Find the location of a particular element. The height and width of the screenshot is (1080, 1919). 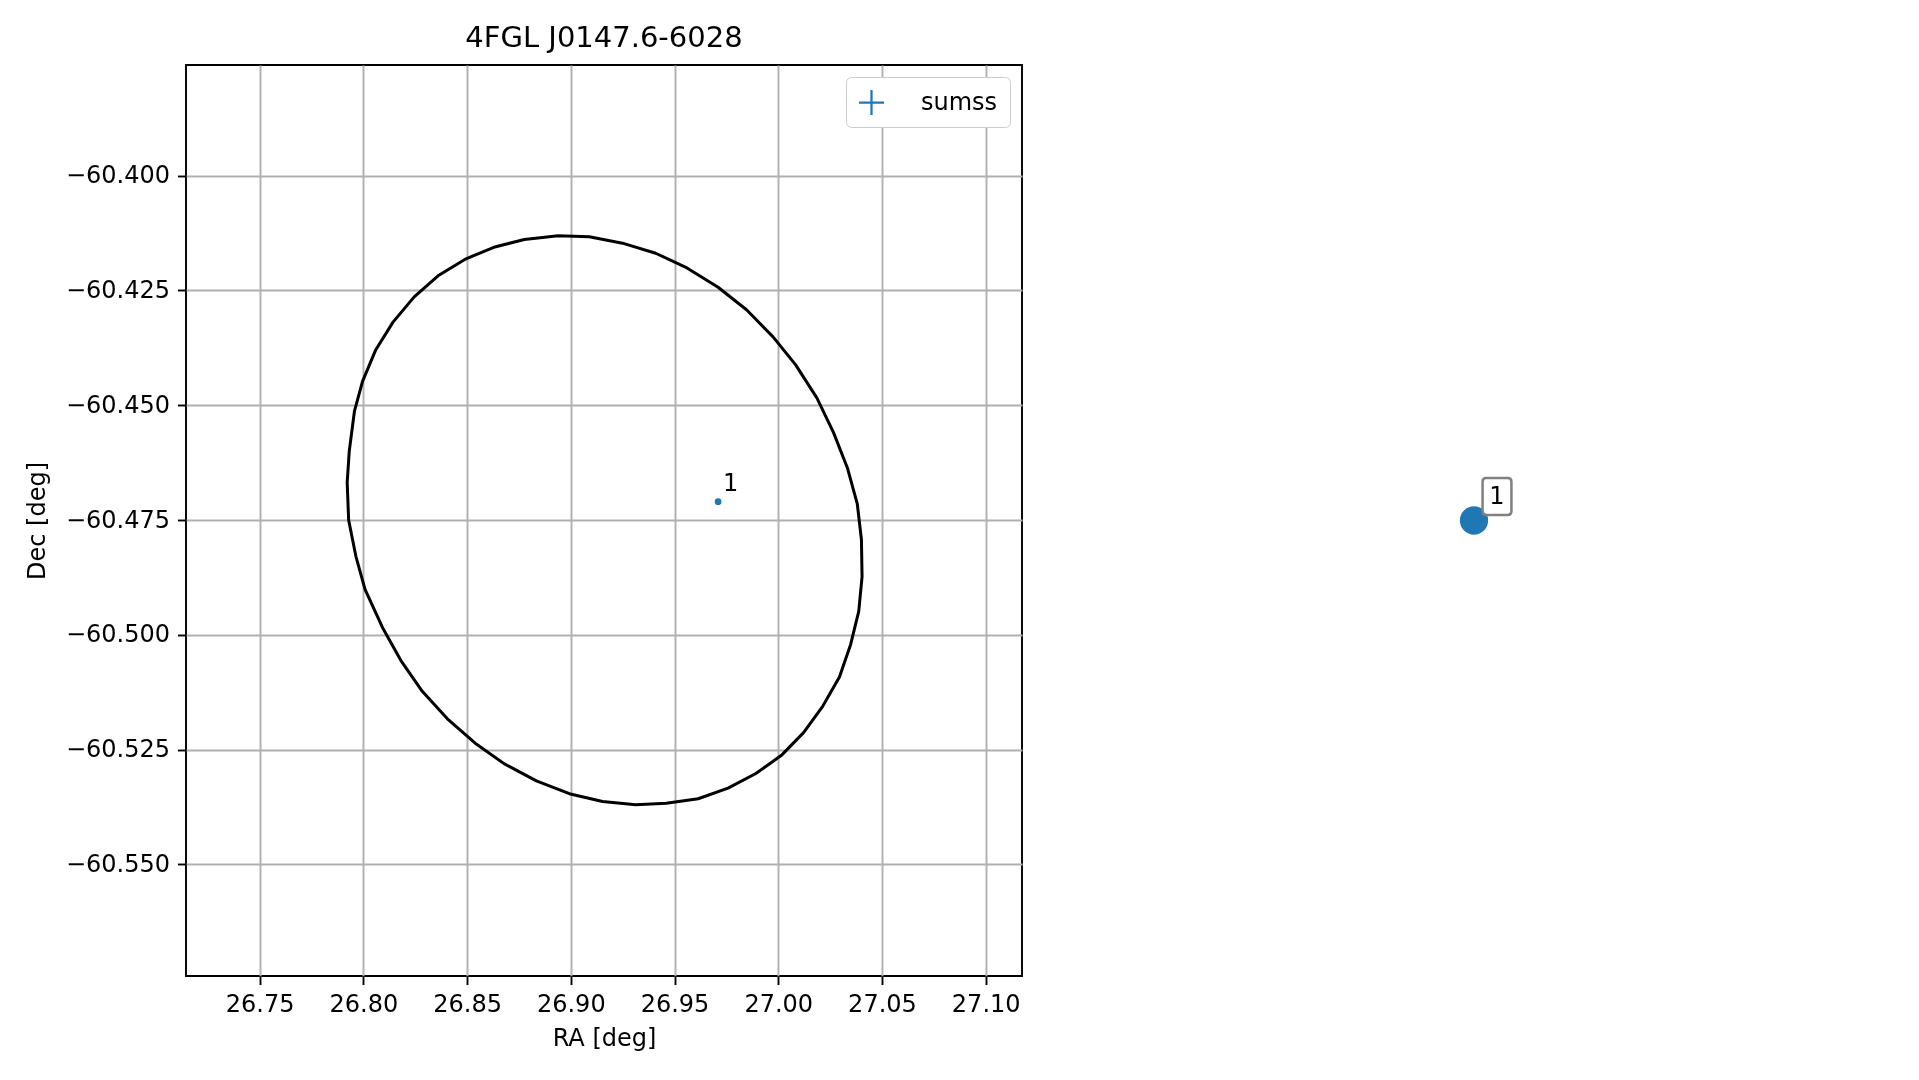

y-tick-label: −60.425 is located at coordinates (117, 289).